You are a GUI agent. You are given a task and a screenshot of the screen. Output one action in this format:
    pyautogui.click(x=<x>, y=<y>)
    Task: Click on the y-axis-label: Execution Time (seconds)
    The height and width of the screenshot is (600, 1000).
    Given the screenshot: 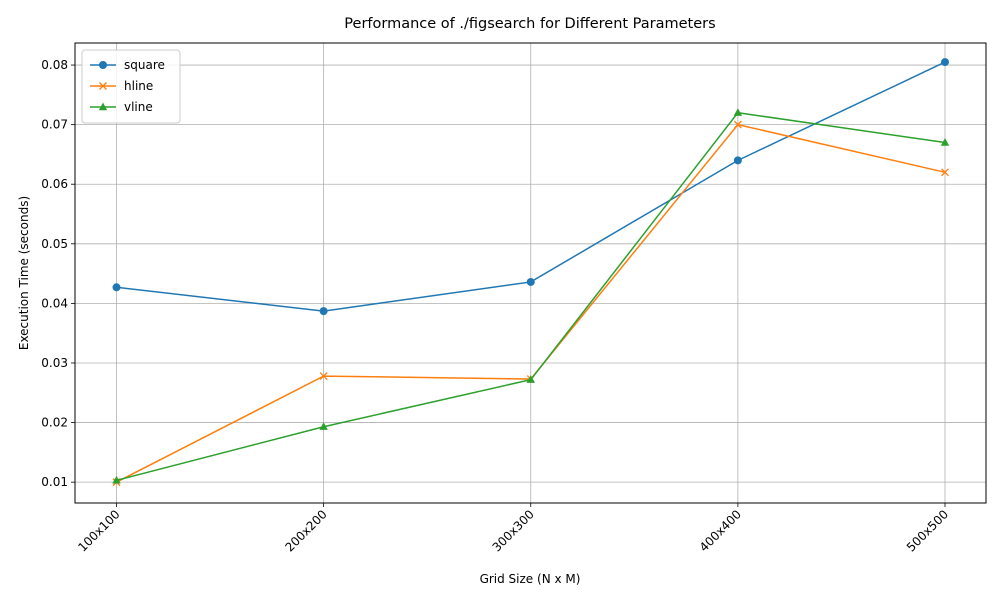 What is the action you would take?
    pyautogui.click(x=24, y=273)
    